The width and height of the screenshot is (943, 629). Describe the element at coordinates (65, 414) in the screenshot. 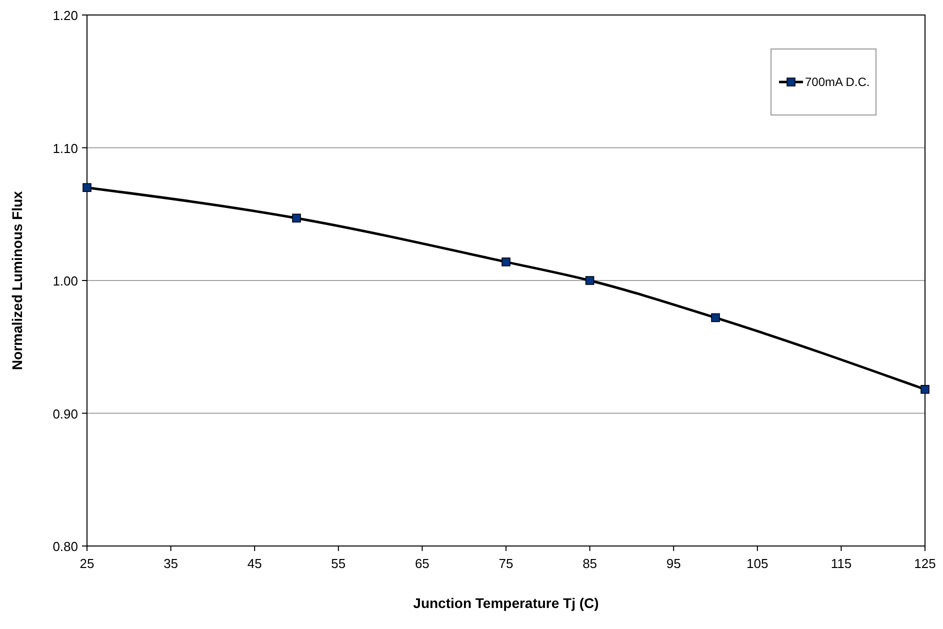

I see `y-tick-label: 0.90` at that location.